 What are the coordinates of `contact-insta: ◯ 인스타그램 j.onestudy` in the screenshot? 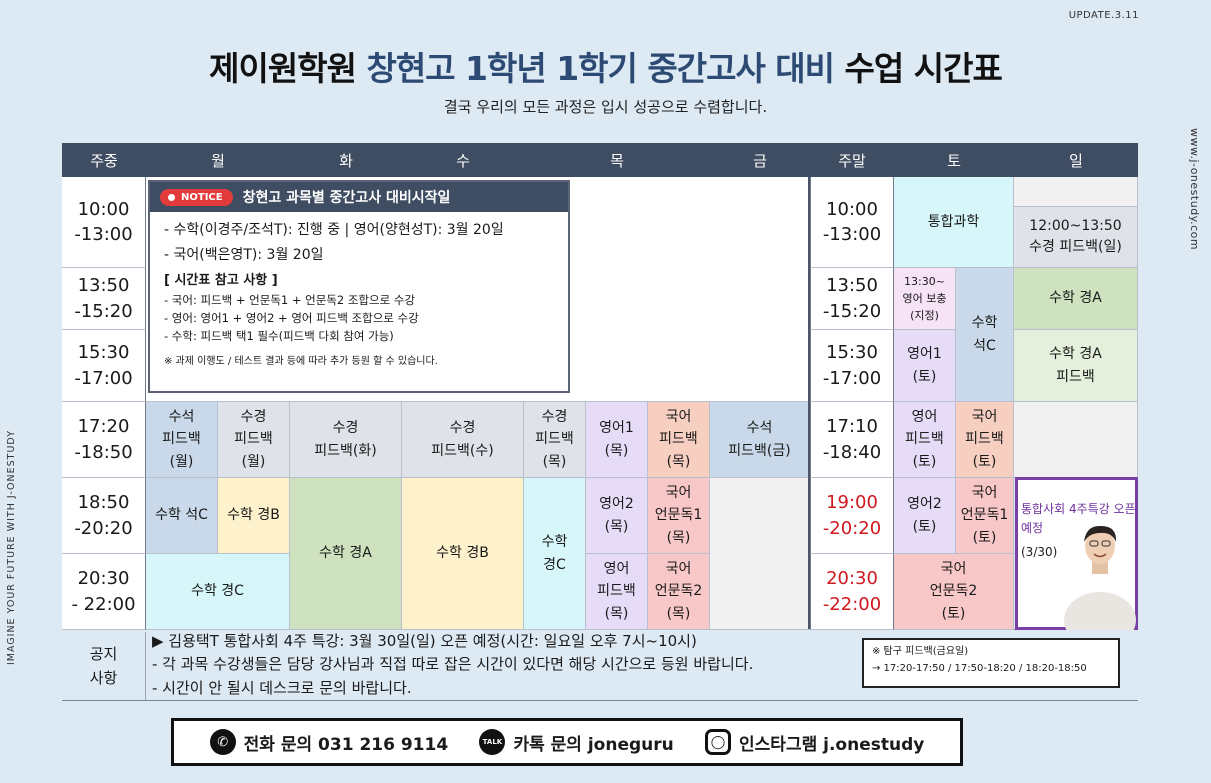 It's located at (814, 742).